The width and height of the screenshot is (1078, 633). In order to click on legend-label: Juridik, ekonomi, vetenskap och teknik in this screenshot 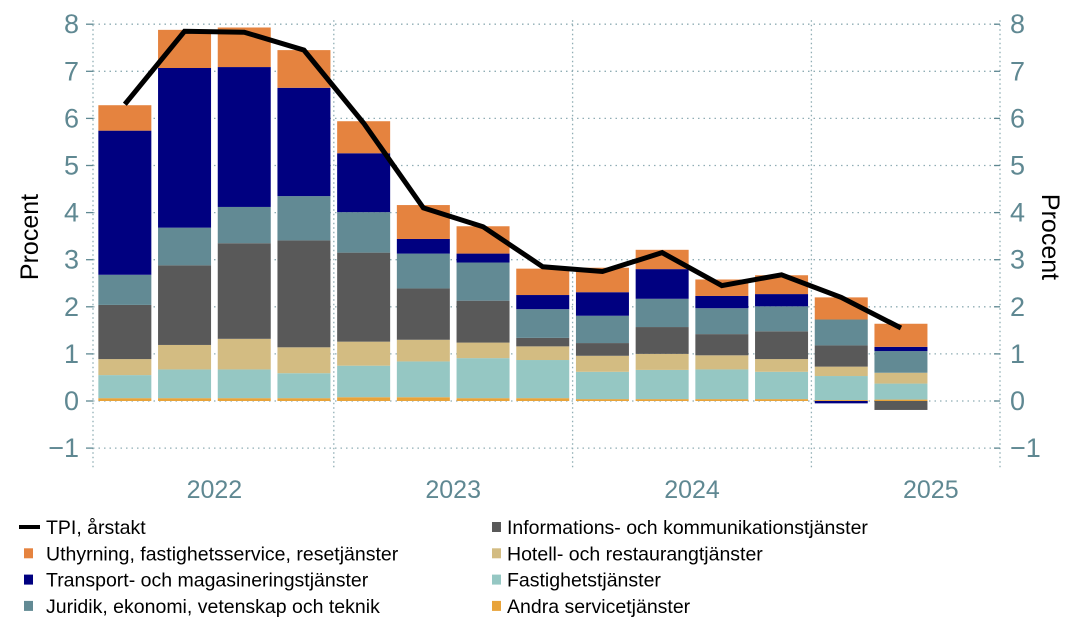, I will do `click(213, 607)`.